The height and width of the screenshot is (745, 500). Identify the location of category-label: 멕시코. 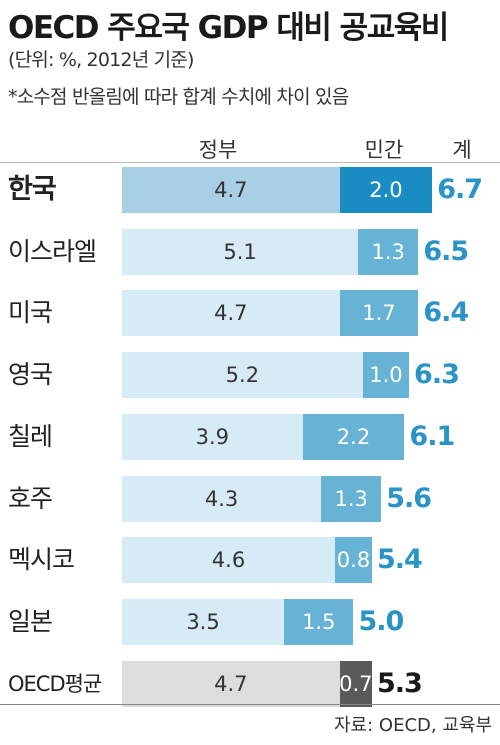
(41, 559).